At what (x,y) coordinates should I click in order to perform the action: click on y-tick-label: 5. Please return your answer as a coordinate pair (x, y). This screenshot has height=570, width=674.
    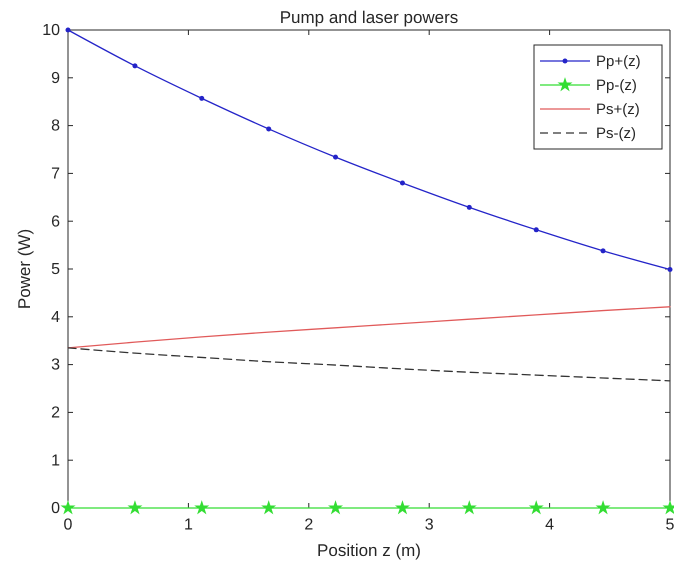
    Looking at the image, I should click on (55, 269).